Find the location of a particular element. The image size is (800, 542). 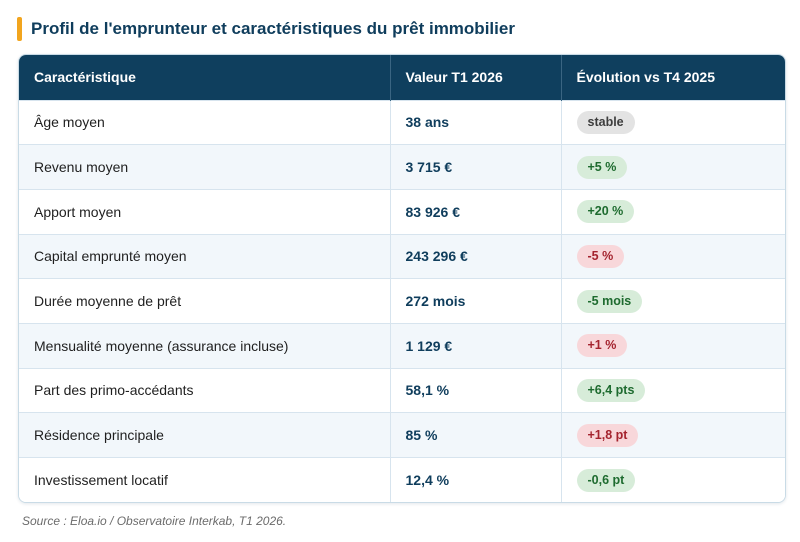

column-header-change: Évolution vs T4 2025 is located at coordinates (646, 77).